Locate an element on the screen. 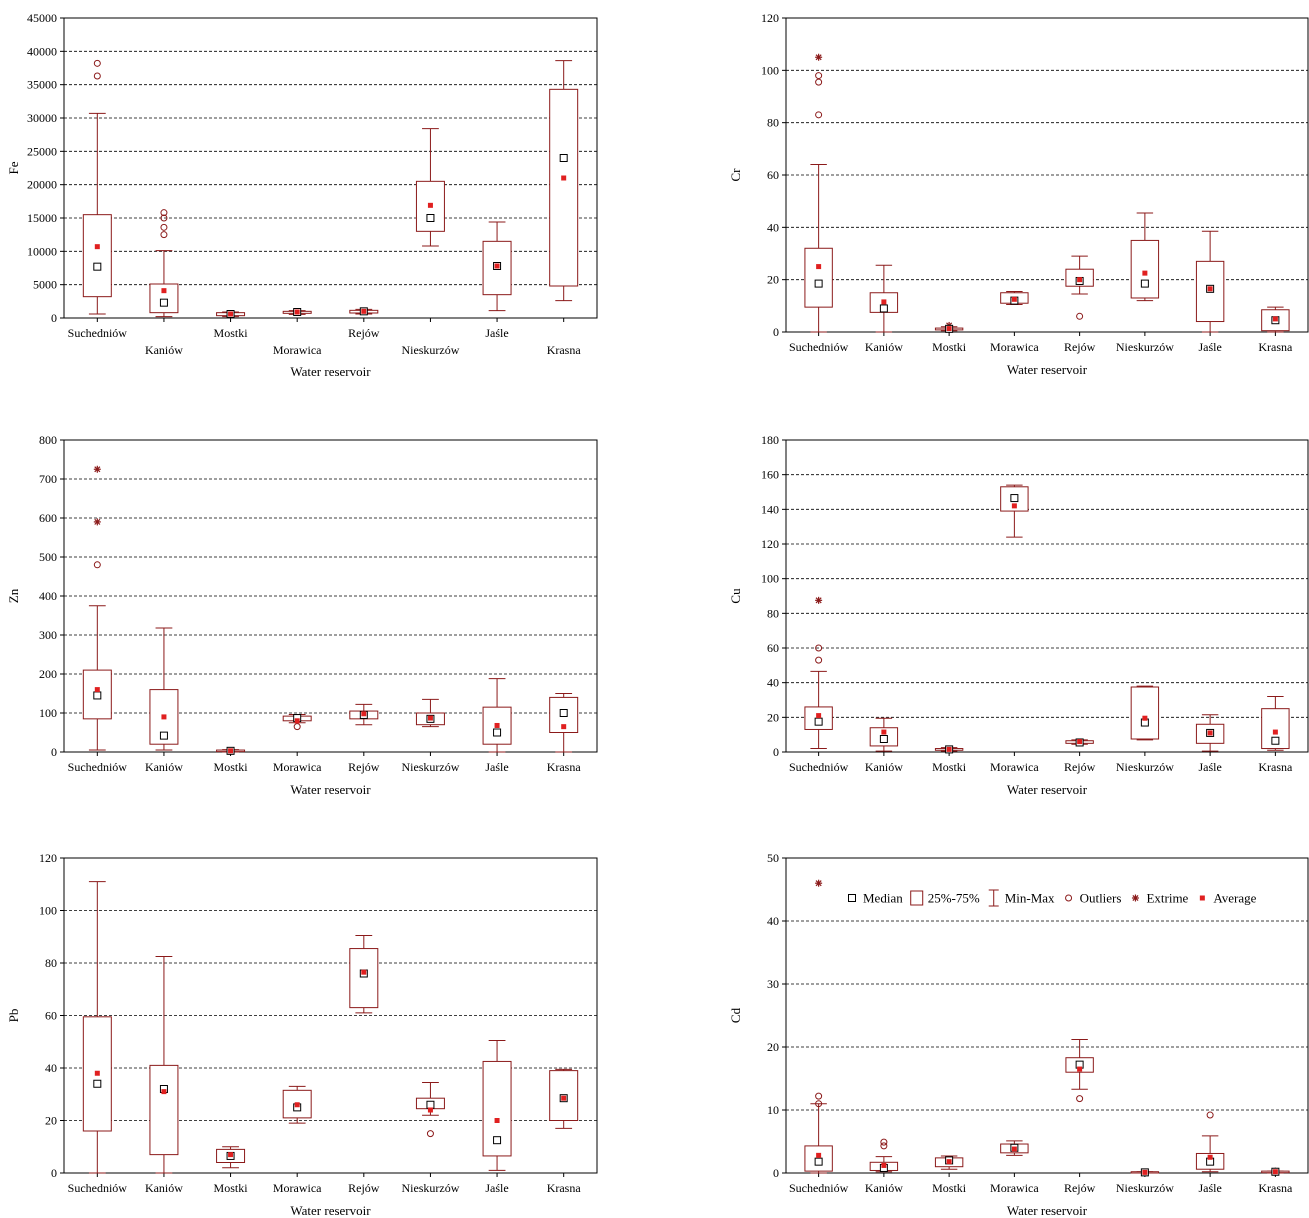 The image size is (1309, 1218). y-tick-label: 20 is located at coordinates (51, 1121).